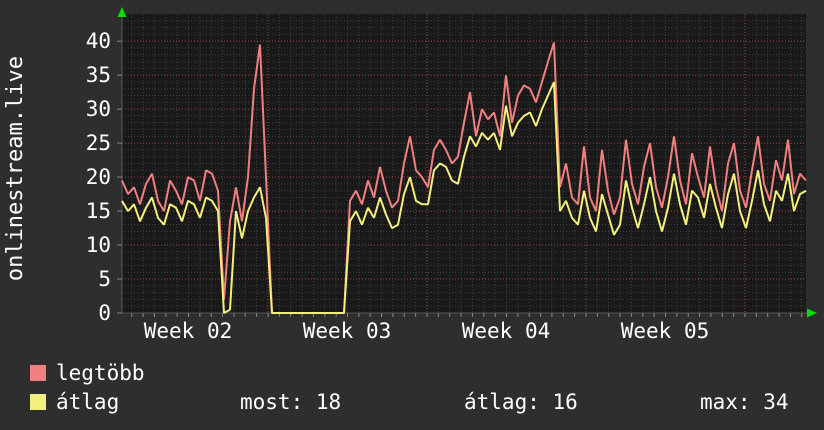 Image resolution: width=824 pixels, height=430 pixels. Describe the element at coordinates (291, 402) in the screenshot. I see `stat-most: most: 18` at that location.